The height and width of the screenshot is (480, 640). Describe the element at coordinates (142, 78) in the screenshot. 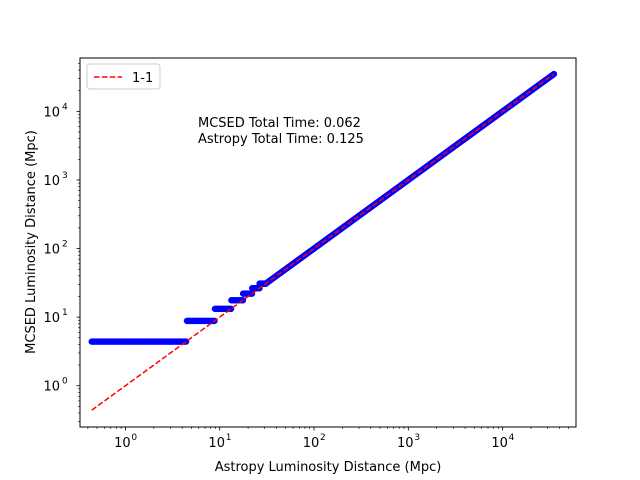

I see `legend-1-1-label: 1-1` at that location.